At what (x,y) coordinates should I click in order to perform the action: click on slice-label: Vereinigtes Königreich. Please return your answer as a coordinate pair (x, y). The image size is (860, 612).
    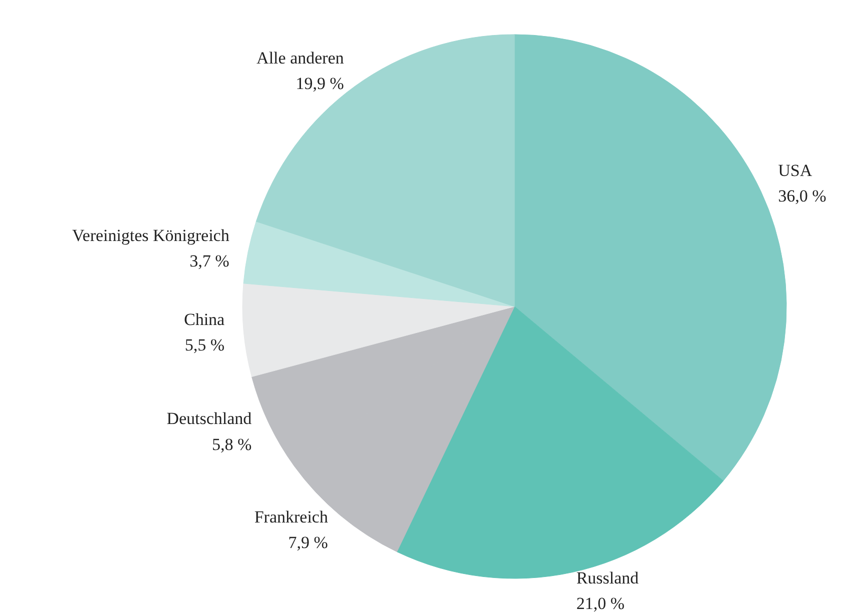
    Looking at the image, I should click on (151, 235).